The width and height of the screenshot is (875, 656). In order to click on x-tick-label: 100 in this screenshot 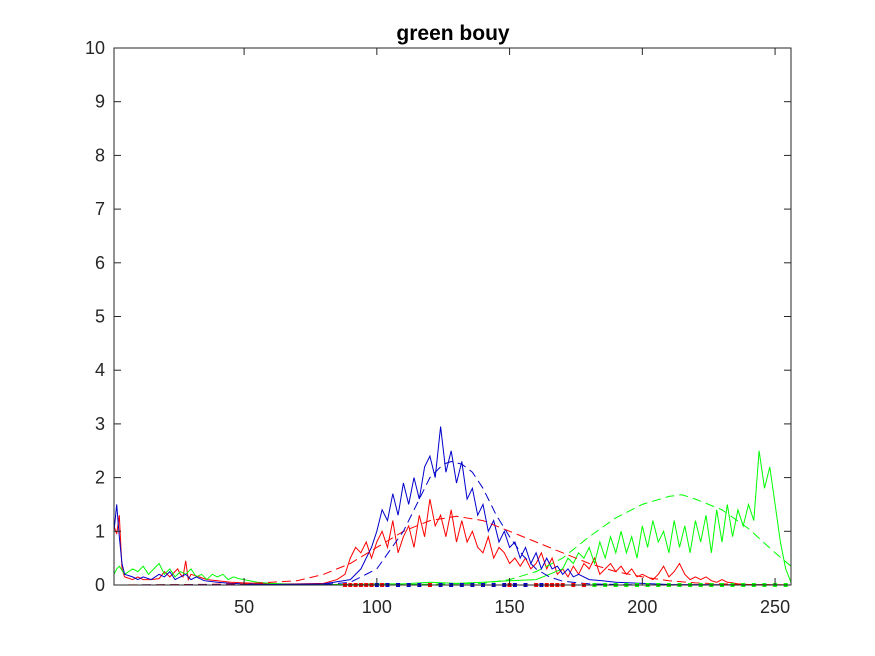, I will do `click(377, 607)`.